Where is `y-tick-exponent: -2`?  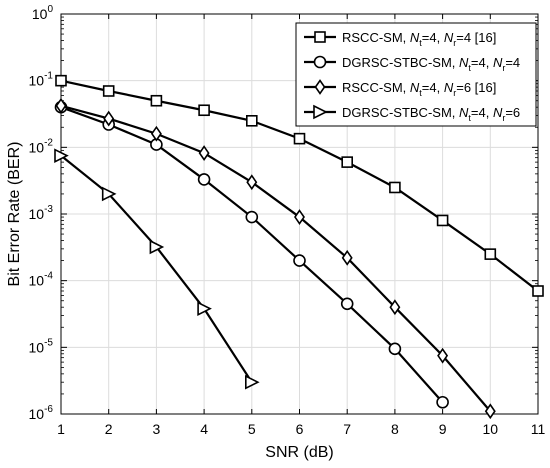
y-tick-exponent: -2 is located at coordinates (48, 142).